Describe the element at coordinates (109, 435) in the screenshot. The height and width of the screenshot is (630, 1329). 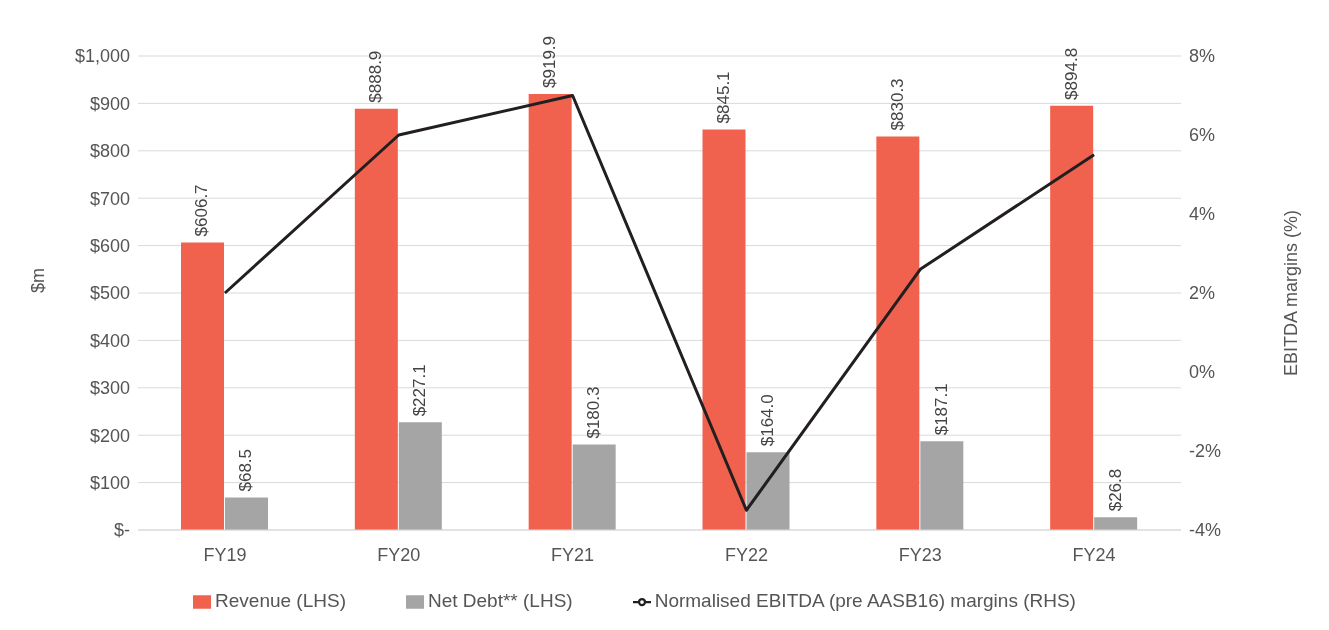
I see `y-tick-label: $200` at that location.